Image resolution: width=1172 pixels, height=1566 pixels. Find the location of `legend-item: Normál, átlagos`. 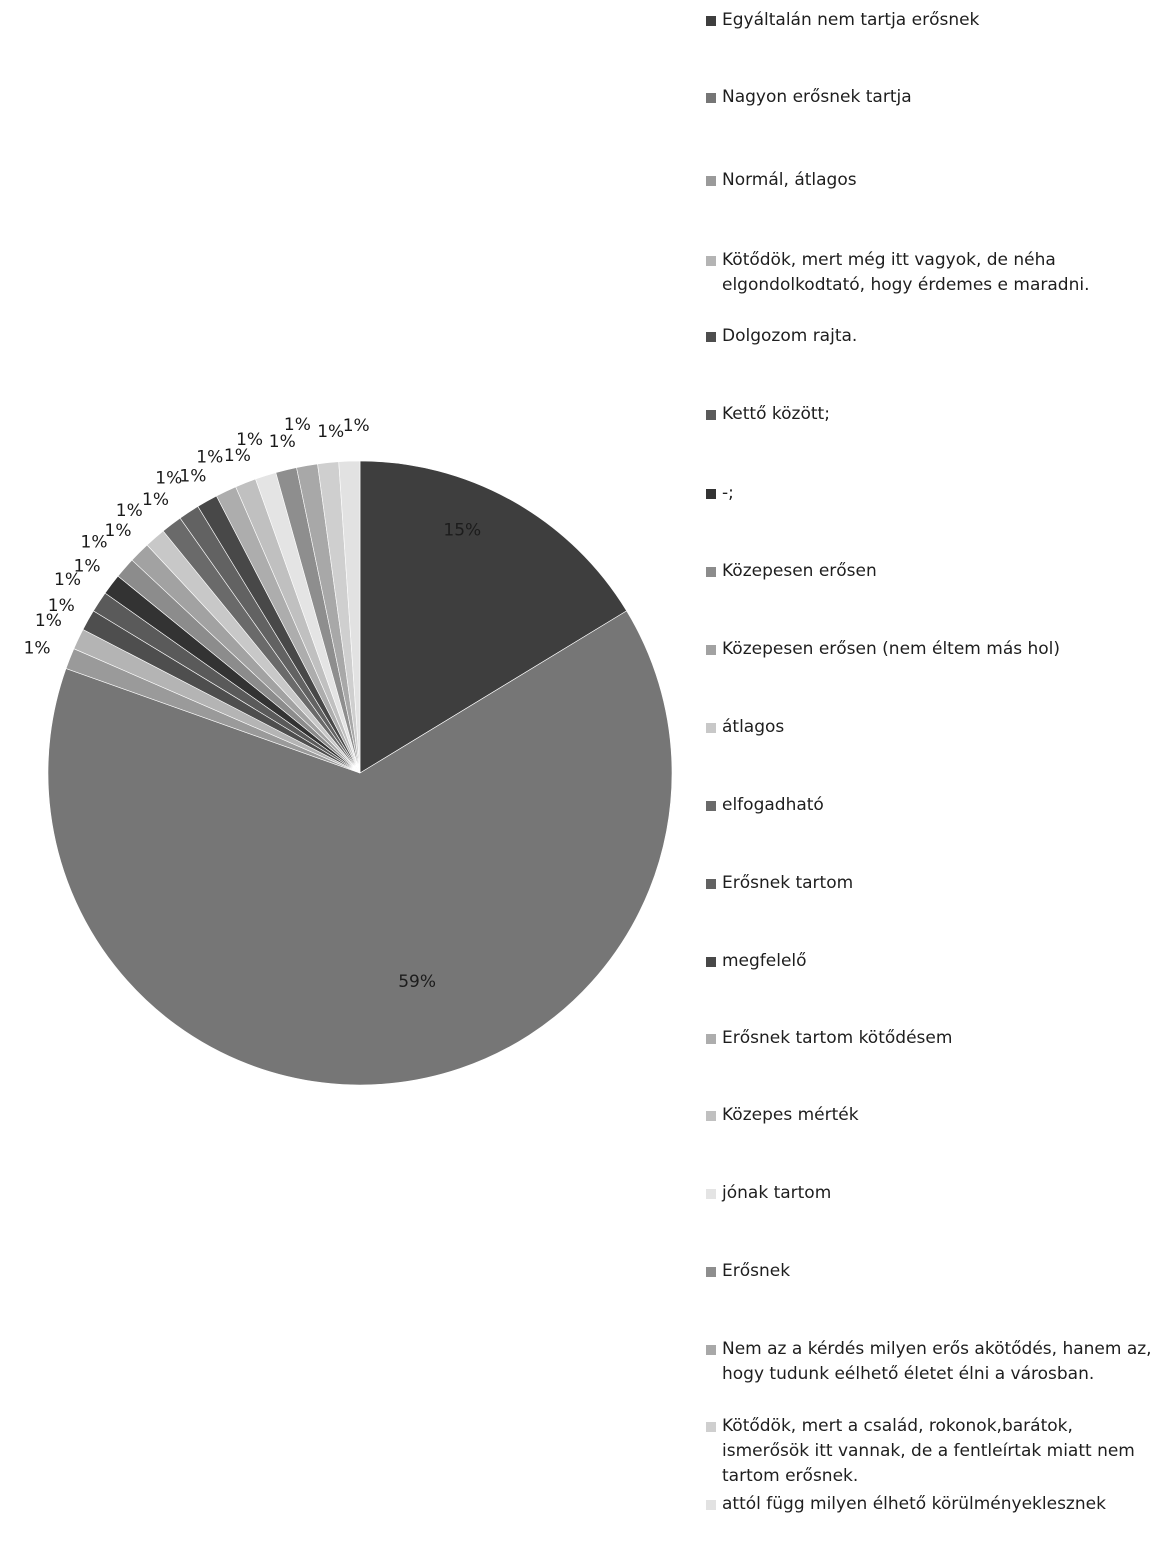

legend-item: Normál, átlagos is located at coordinates (781, 180).